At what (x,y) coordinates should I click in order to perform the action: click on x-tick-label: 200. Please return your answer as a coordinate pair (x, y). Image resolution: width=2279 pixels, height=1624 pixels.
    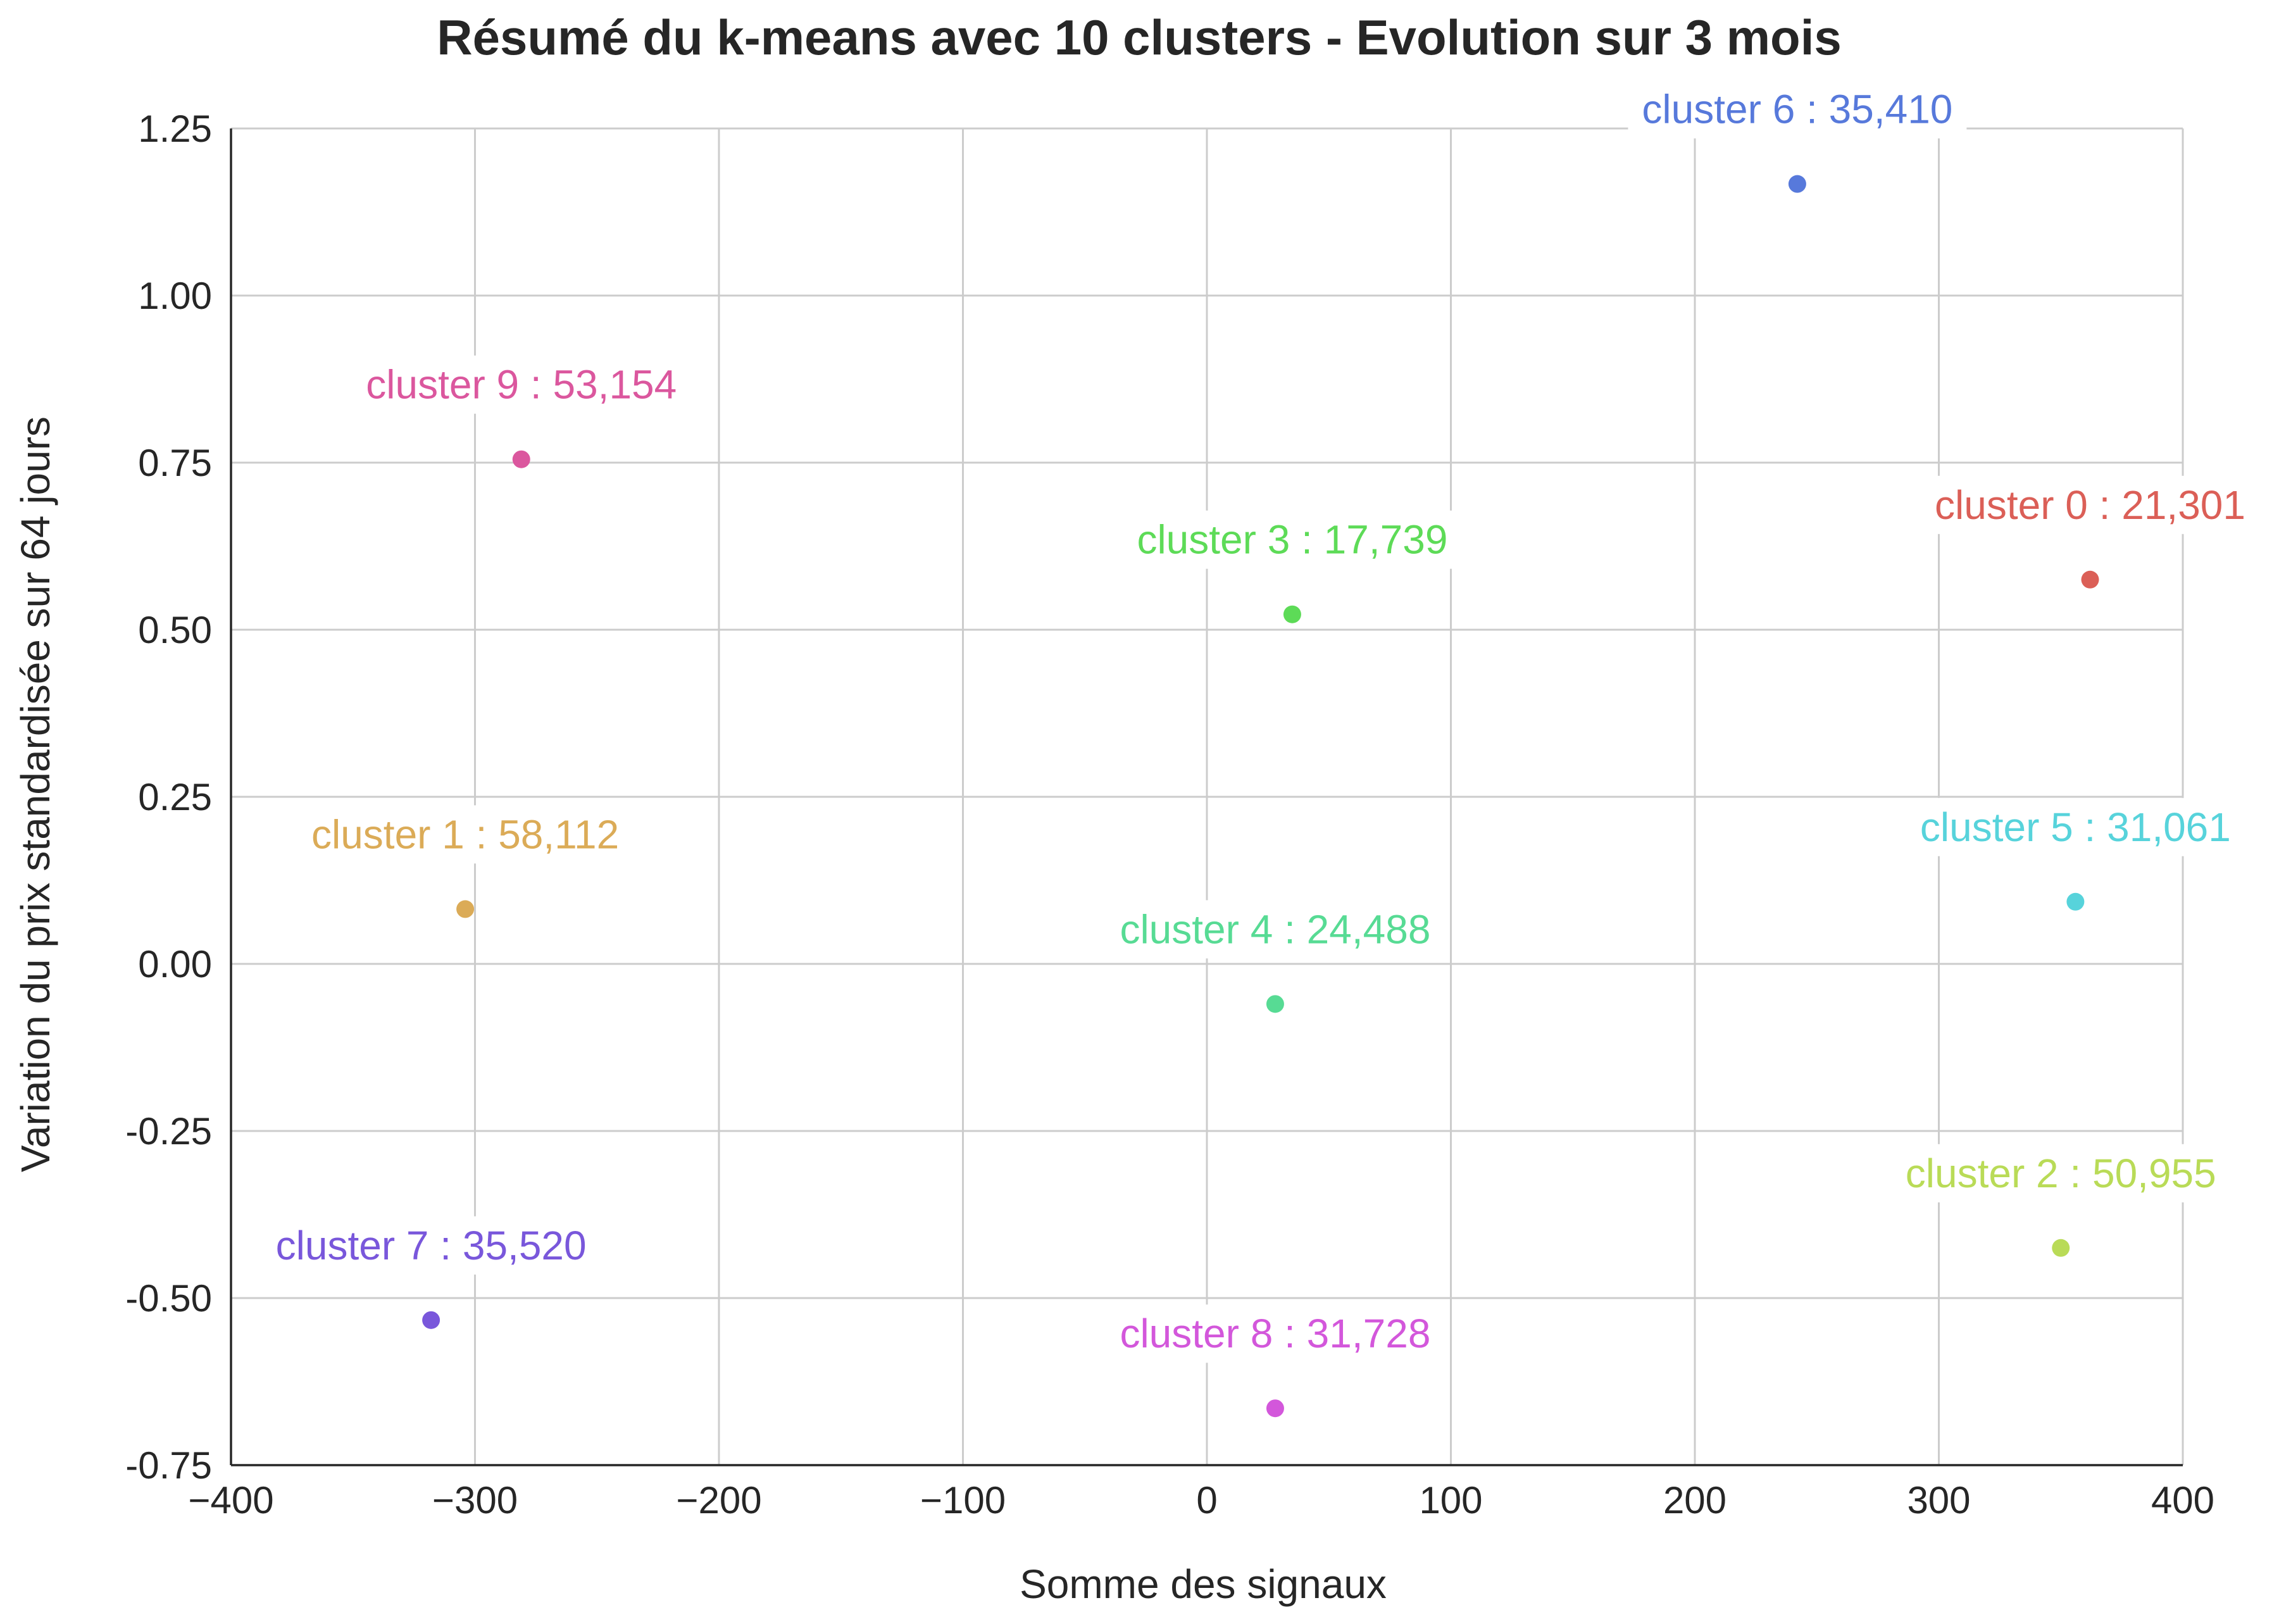
    Looking at the image, I should click on (1694, 1500).